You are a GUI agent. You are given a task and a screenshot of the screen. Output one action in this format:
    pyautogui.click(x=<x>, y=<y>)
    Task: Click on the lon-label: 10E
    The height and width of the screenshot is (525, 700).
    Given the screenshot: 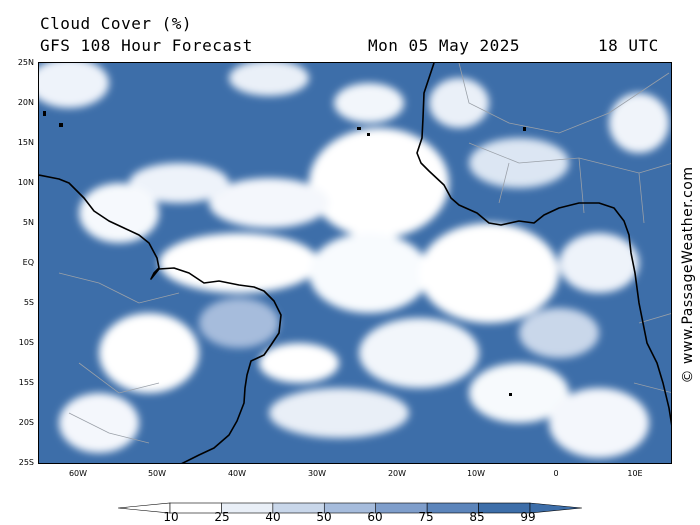 What is the action you would take?
    pyautogui.click(x=635, y=473)
    